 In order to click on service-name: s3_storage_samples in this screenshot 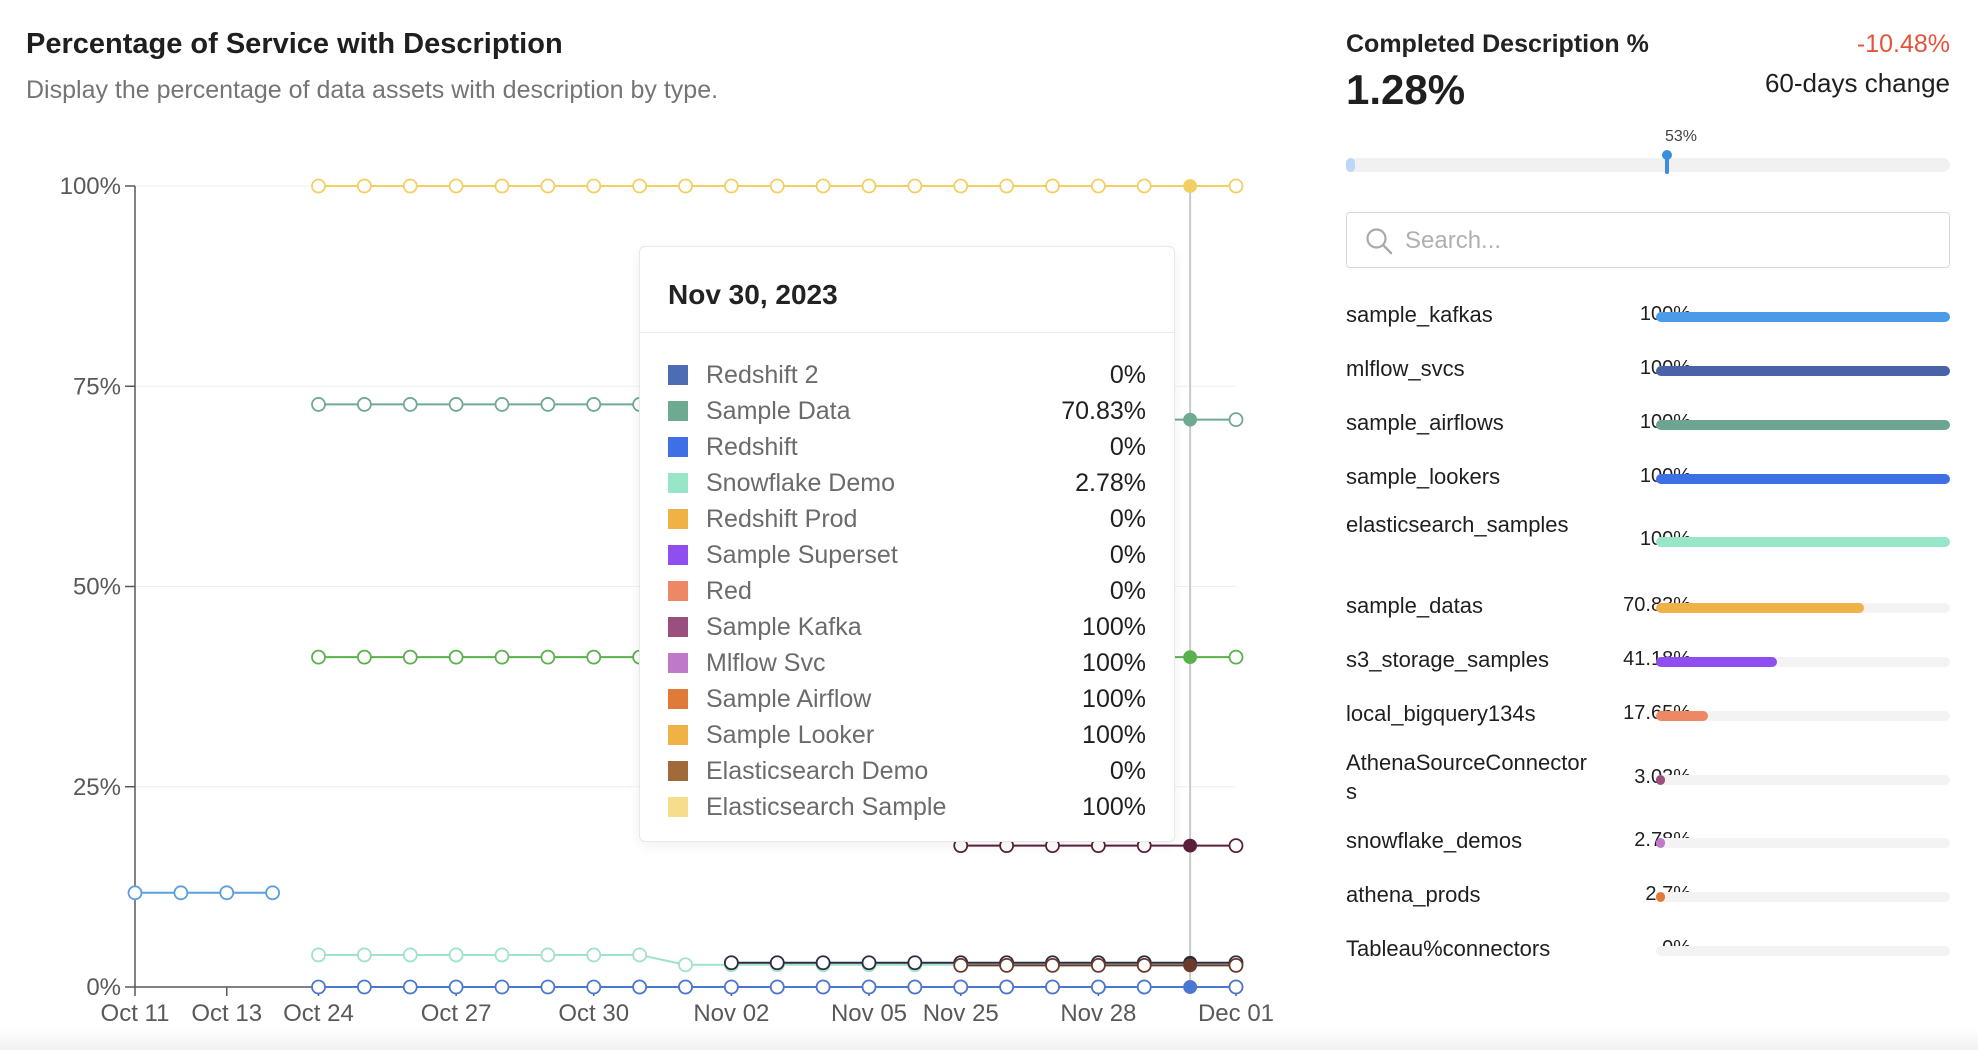, I will do `click(1448, 659)`.